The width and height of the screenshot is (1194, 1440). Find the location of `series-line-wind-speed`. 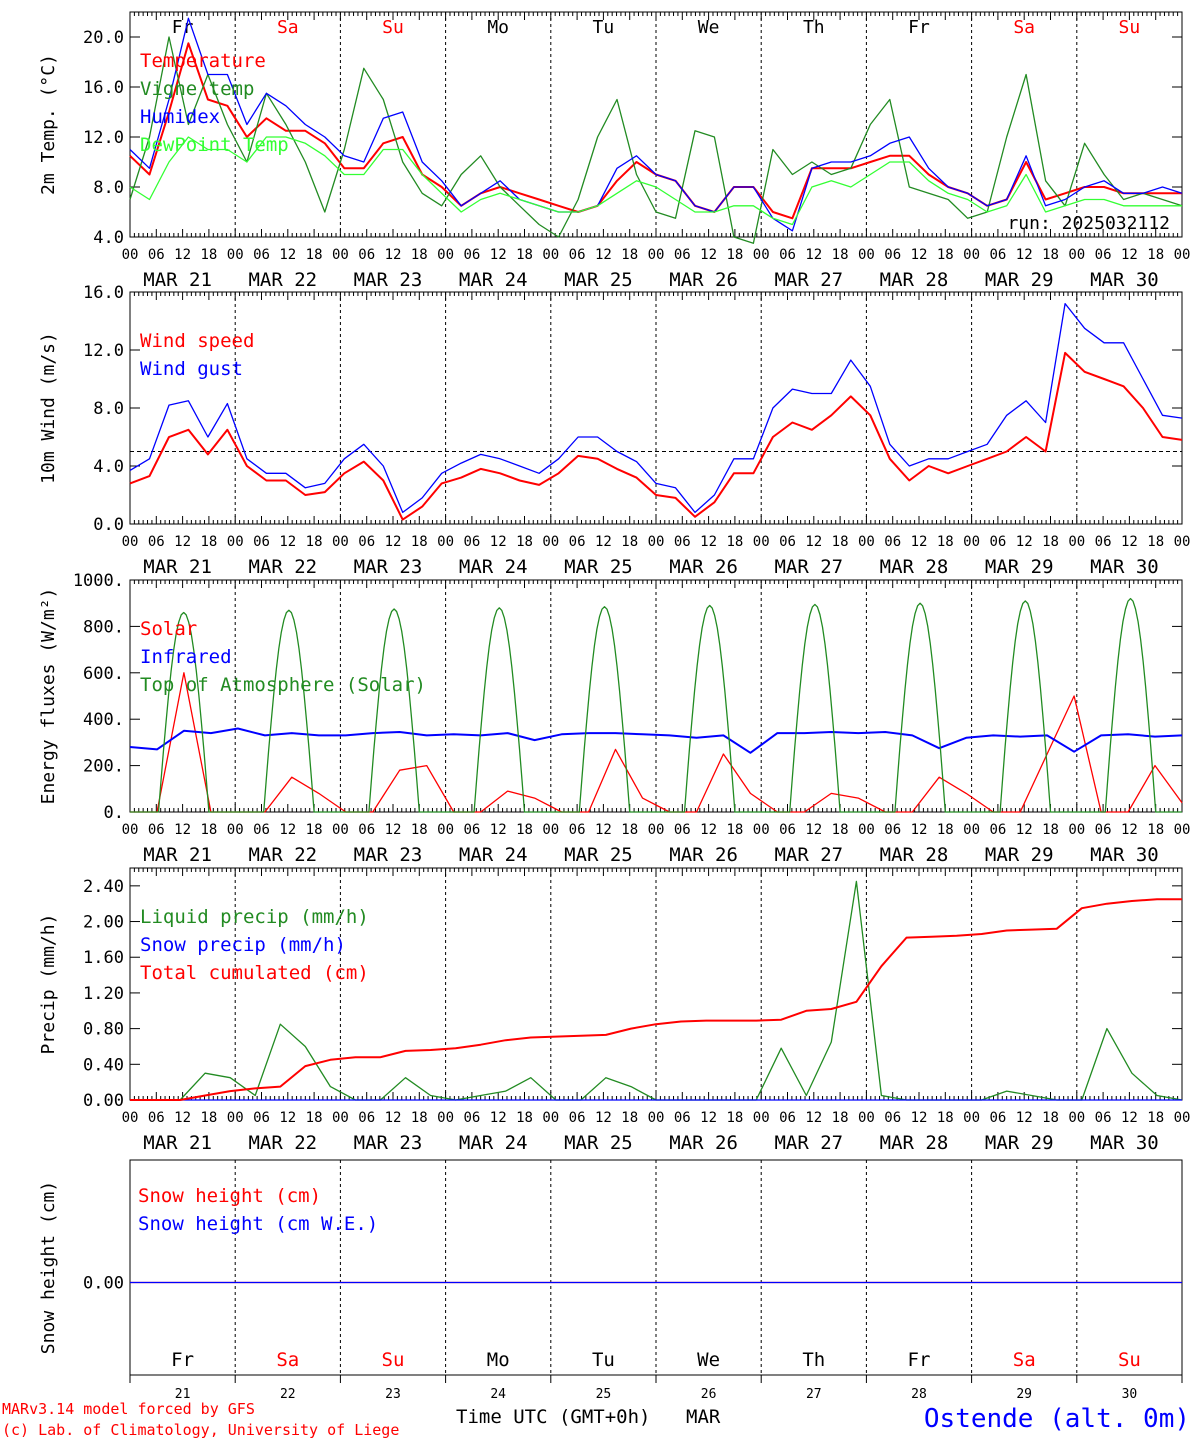

series-line-wind-speed is located at coordinates (656, 436).